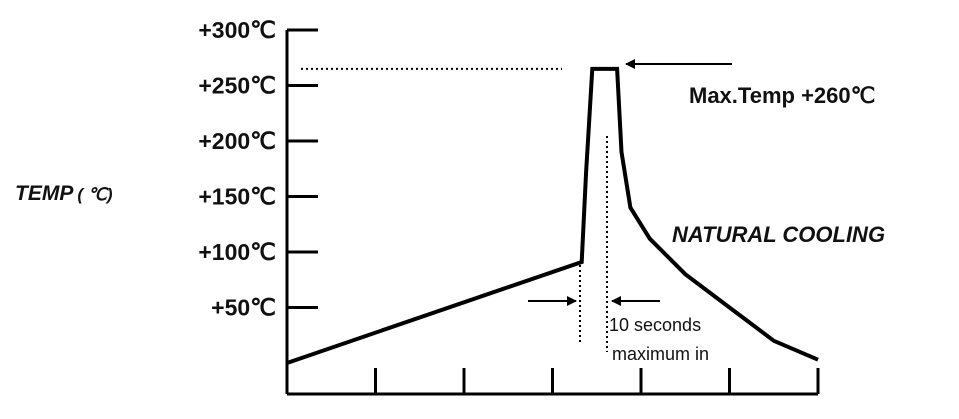  I want to click on natural-cooling-annotation: NATURAL COOLING, so click(778, 234).